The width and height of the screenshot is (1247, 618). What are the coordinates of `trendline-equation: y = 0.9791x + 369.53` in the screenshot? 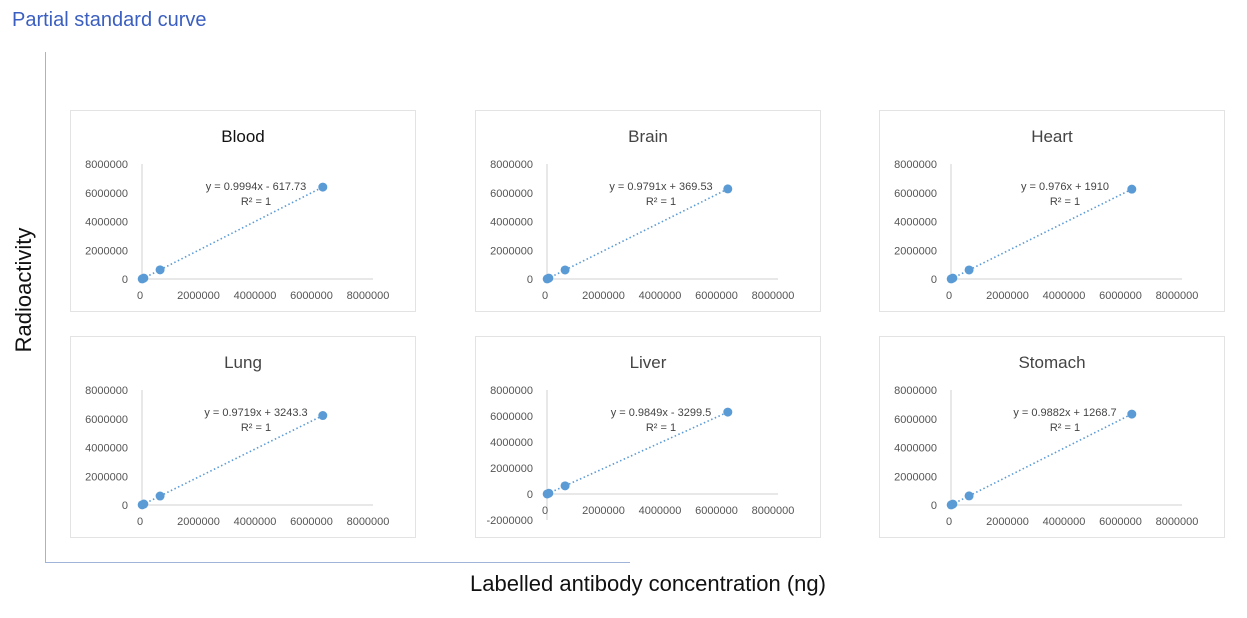 It's located at (660, 187).